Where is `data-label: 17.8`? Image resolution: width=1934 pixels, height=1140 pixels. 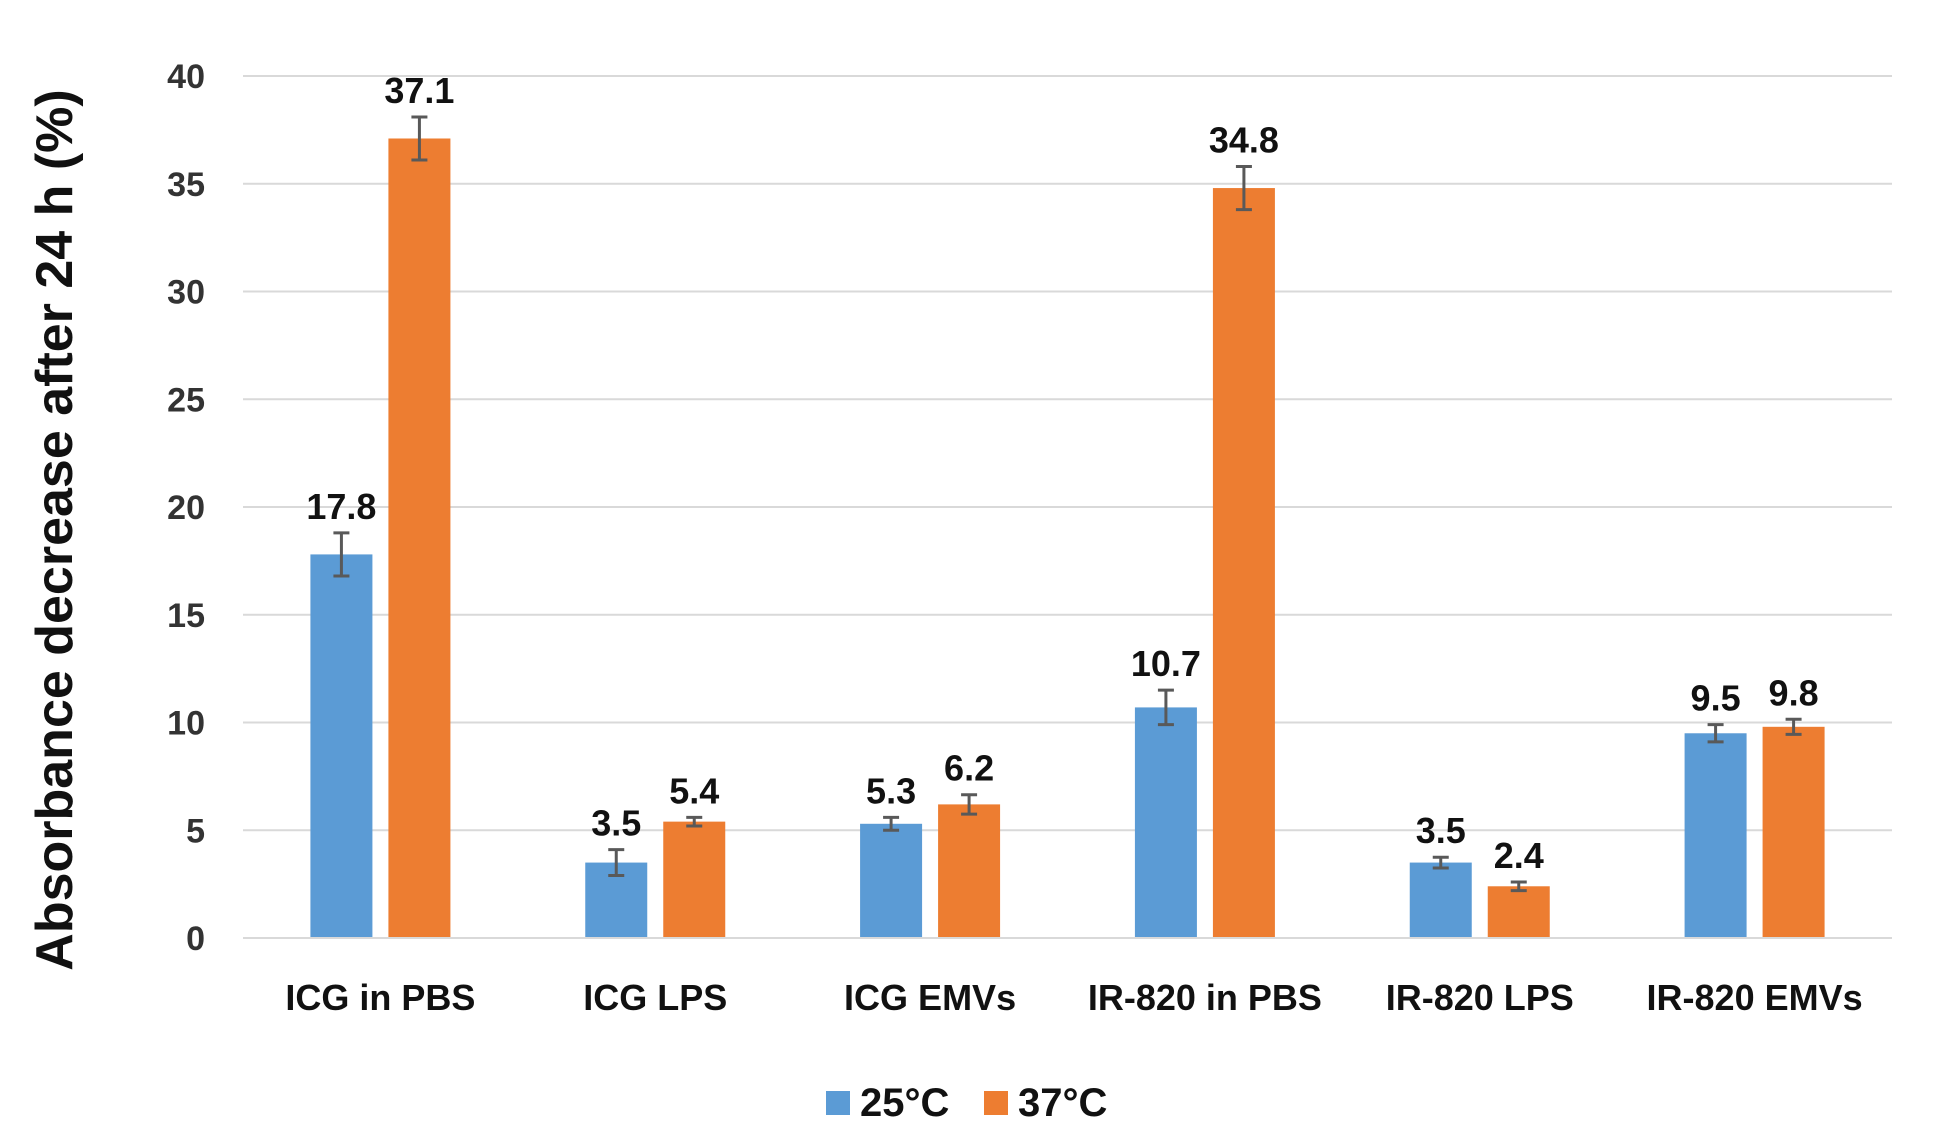 data-label: 17.8 is located at coordinates (341, 506).